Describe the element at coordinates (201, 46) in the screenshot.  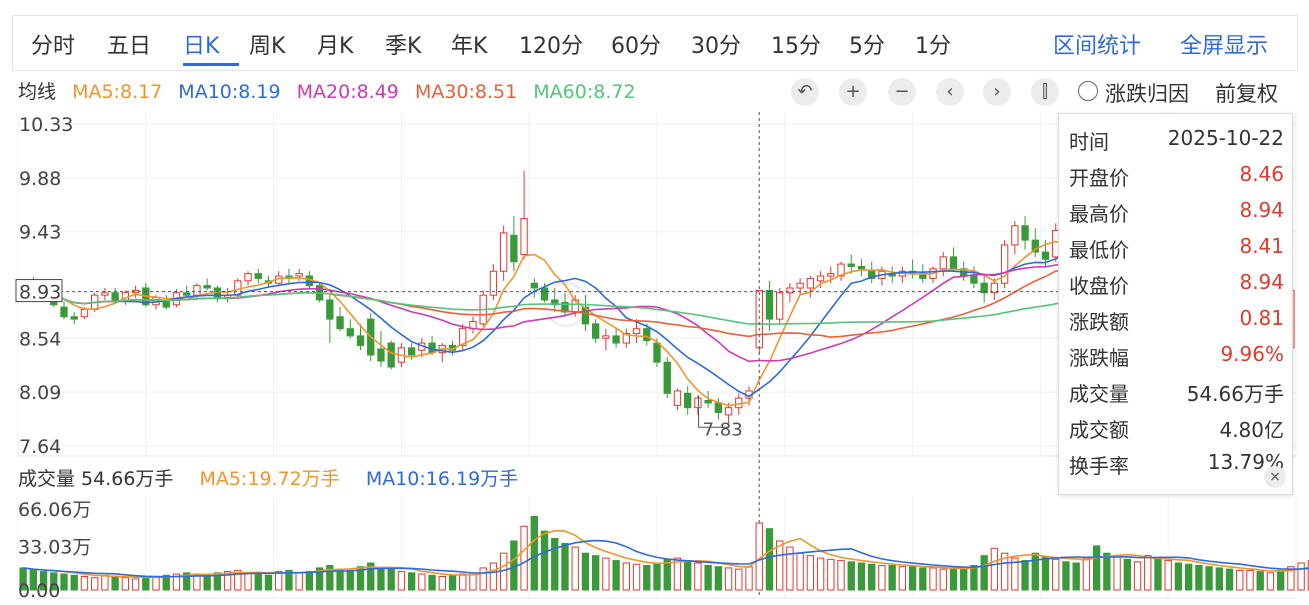
I see `tab-2: 日K` at that location.